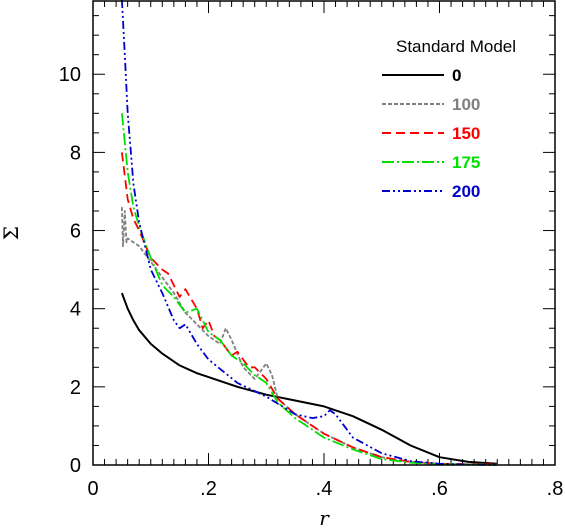  Describe the element at coordinates (555, 489) in the screenshot. I see `x-tick-label: .8` at that location.